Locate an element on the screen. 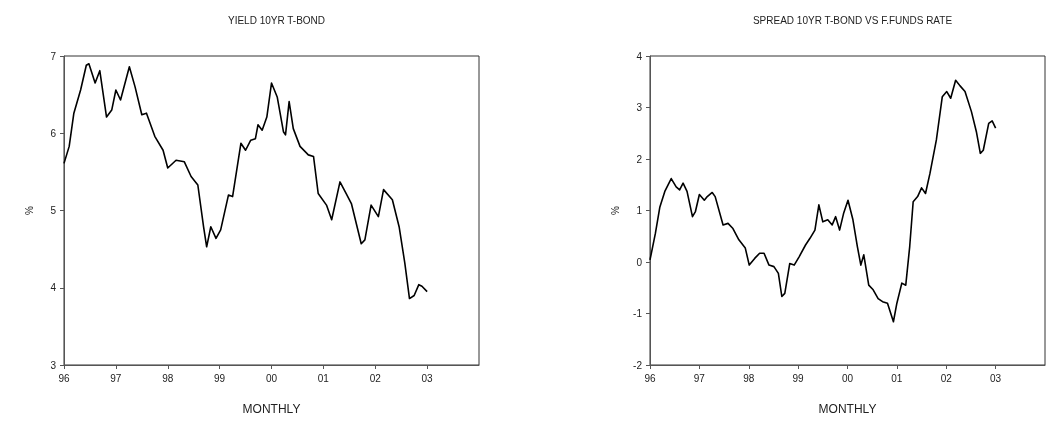 The image size is (1055, 441). chart-title: YIELD 10YR T-BOND is located at coordinates (276, 20).